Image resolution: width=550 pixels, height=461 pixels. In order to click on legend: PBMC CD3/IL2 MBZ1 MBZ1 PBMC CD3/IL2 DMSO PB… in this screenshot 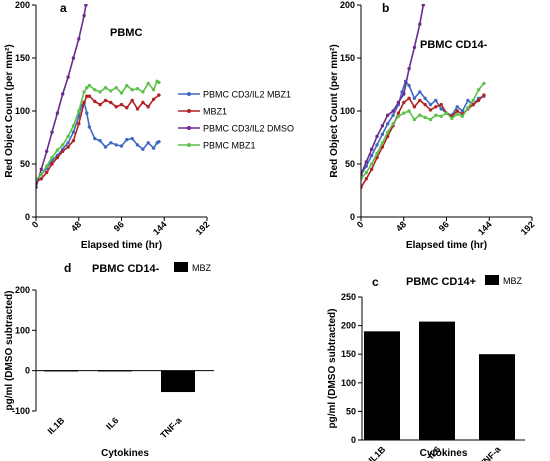, I will do `click(236, 120)`.